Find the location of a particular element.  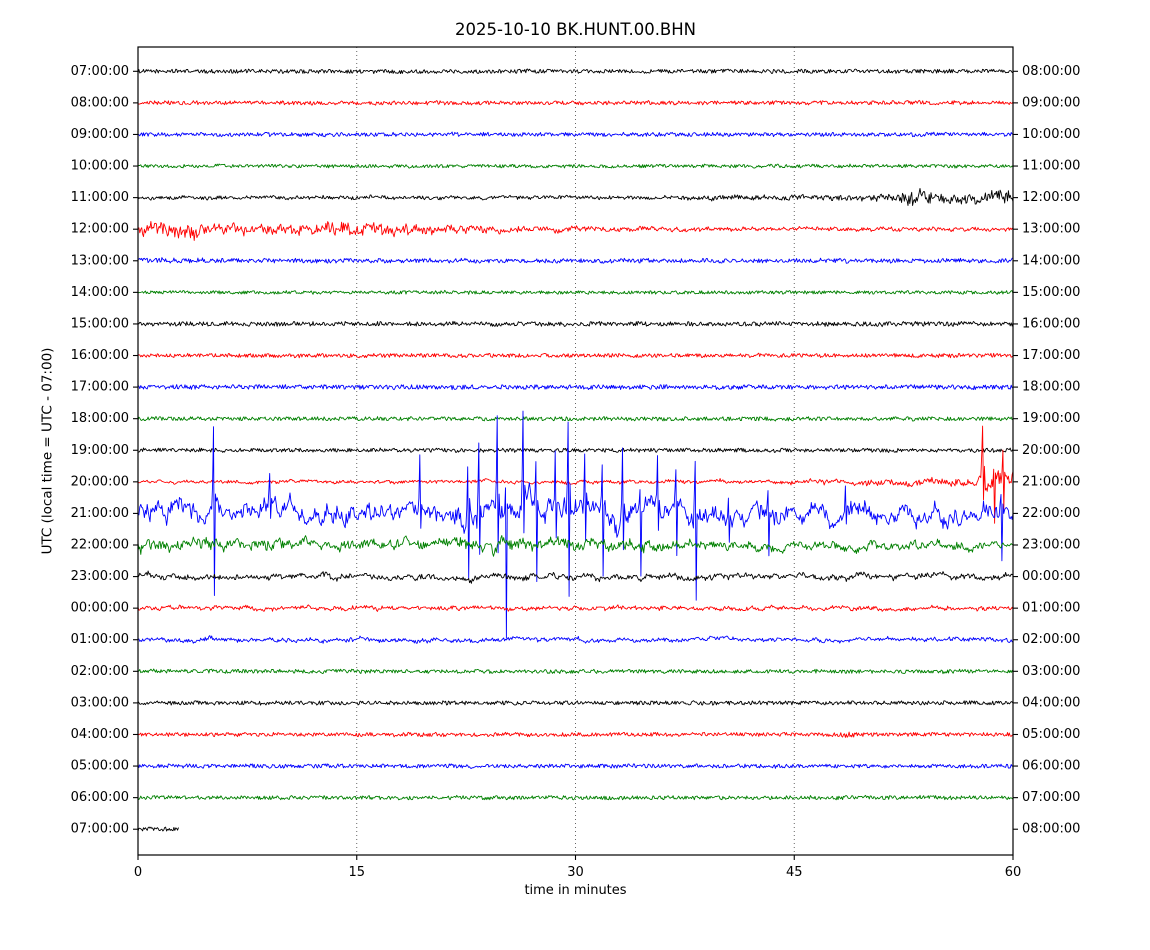

chart-title: 2025-10-10 BK.HUNT.00.BHN is located at coordinates (575, 29).